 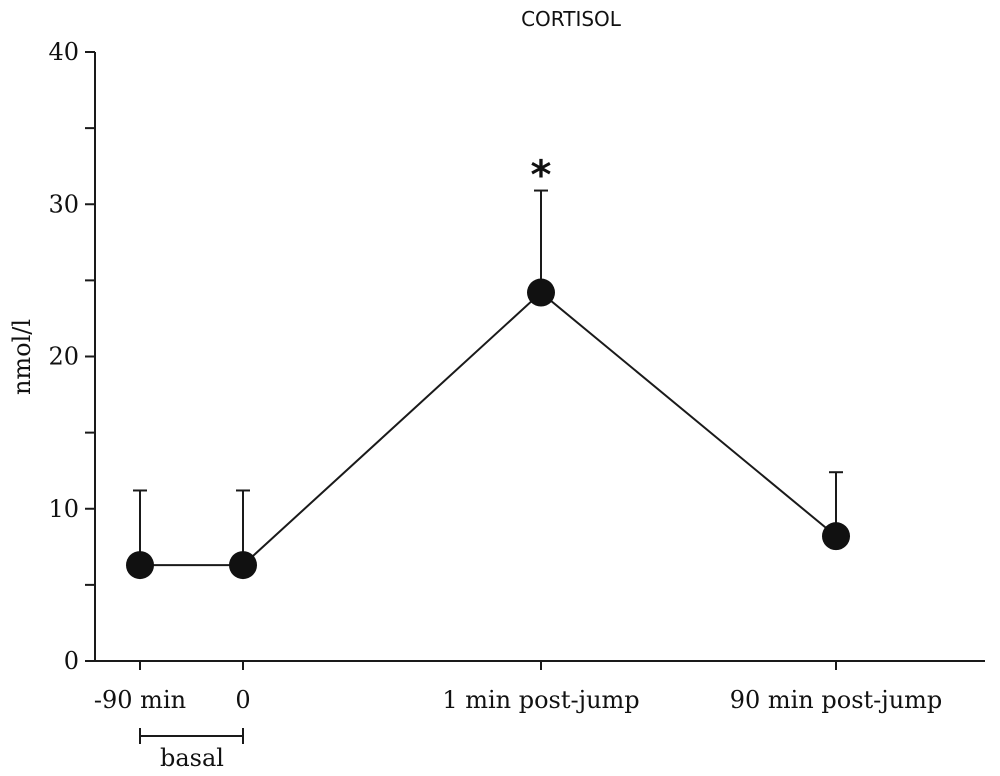 What do you see at coordinates (63, 509) in the screenshot?
I see `y-tick-label: 10` at bounding box center [63, 509].